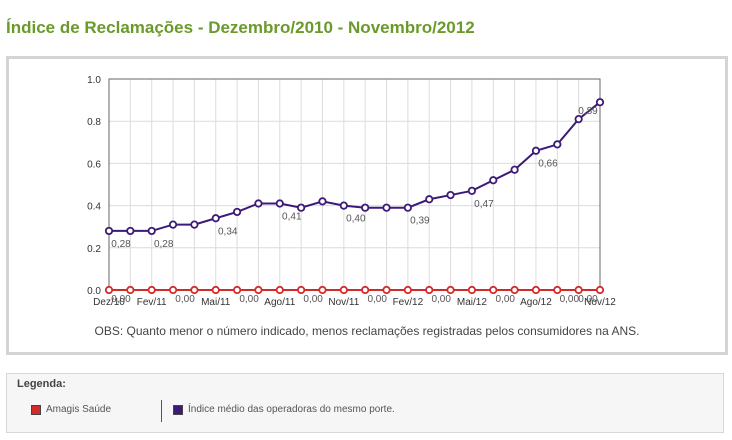 Image resolution: width=732 pixels, height=440 pixels. I want to click on y-tick-label: 1.0, so click(94, 80).